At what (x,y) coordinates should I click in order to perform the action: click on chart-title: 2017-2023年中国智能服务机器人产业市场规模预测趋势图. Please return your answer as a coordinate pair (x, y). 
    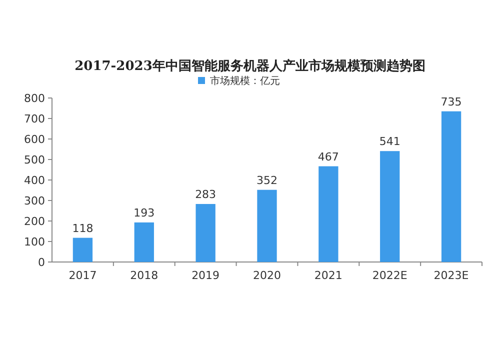
    Looking at the image, I should click on (250, 66).